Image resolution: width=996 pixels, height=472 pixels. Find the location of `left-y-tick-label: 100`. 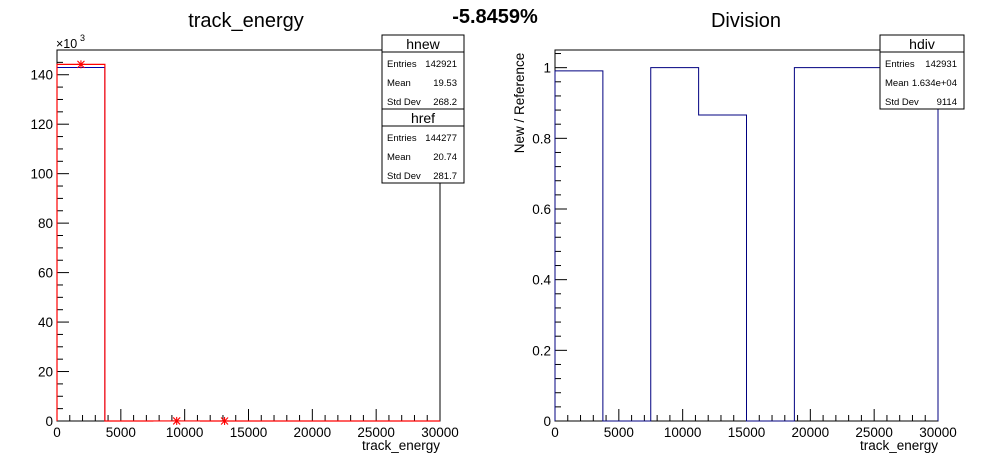

left-y-tick-label: 100 is located at coordinates (41, 174).